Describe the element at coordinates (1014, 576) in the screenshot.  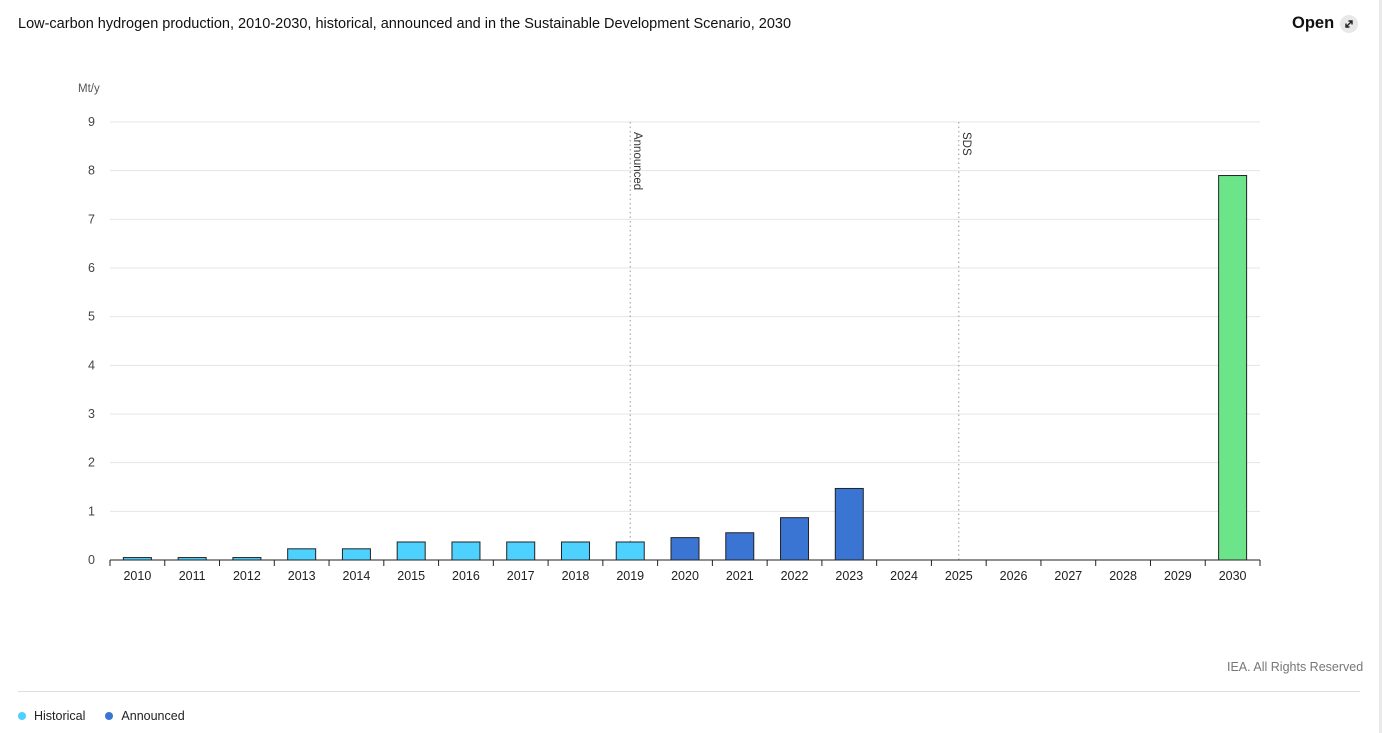
I see `x-tick-label: 2026` at that location.